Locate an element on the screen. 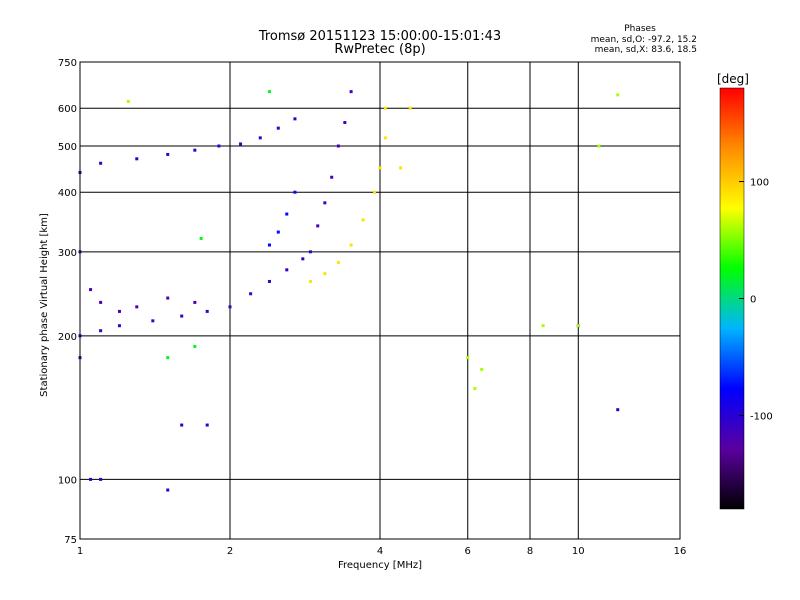 Image resolution: width=800 pixels, height=600 pixels. x-tick-label: 8 is located at coordinates (530, 551).